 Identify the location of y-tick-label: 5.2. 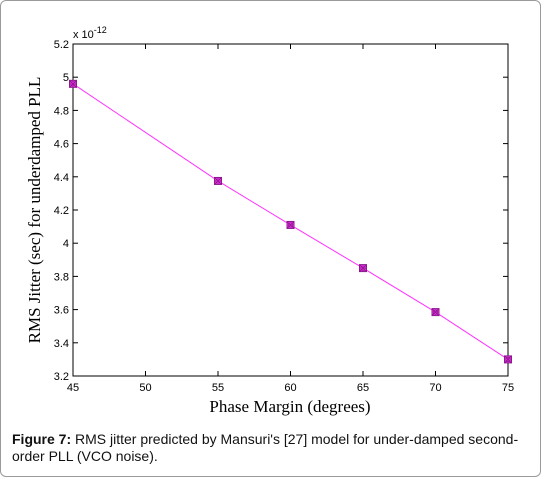
(61, 45).